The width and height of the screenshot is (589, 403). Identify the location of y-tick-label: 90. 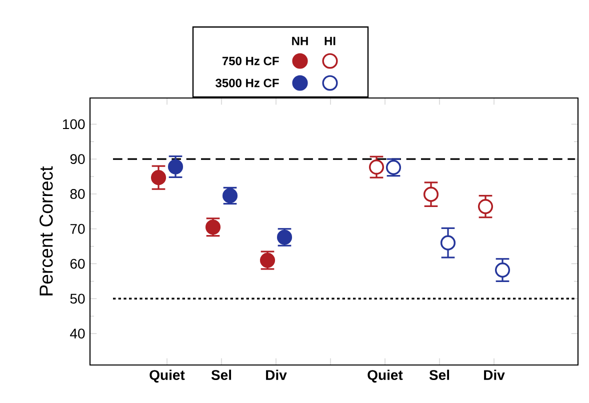
(77, 159).